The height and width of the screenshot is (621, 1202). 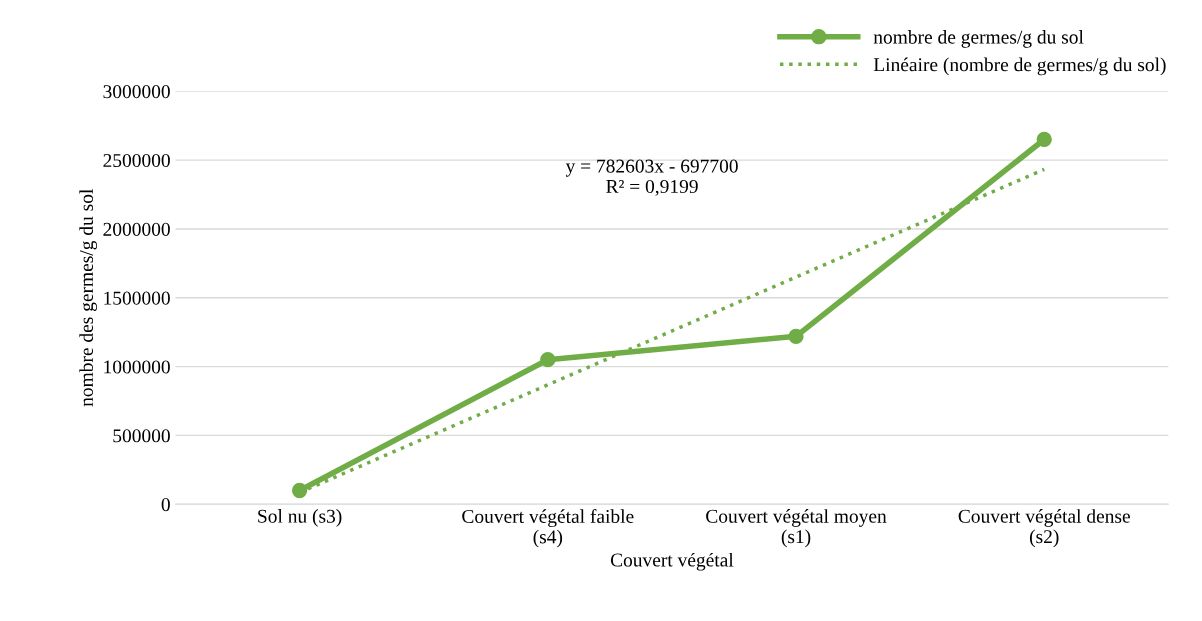 What do you see at coordinates (136, 160) in the screenshot?
I see `y-tick-label: 2500000` at bounding box center [136, 160].